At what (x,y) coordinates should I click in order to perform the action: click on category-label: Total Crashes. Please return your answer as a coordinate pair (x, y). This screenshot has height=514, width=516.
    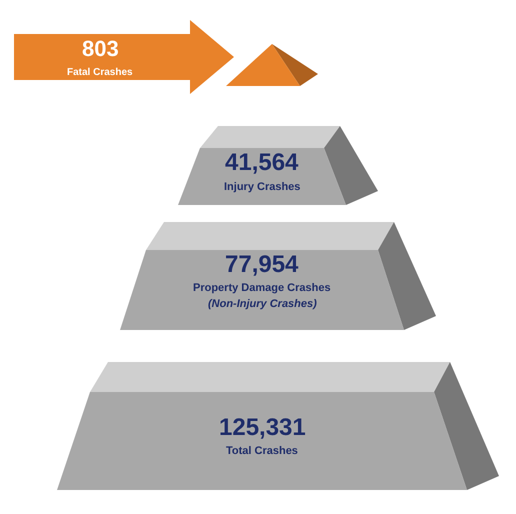
    Looking at the image, I should click on (262, 451).